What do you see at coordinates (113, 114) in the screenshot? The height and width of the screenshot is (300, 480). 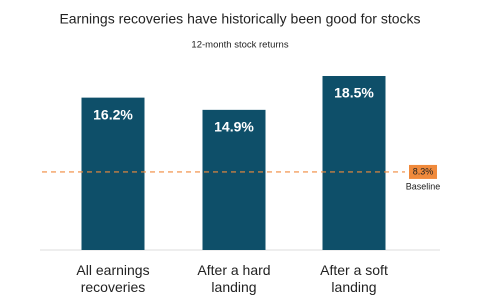 I see `value-label: 16.2%` at bounding box center [113, 114].